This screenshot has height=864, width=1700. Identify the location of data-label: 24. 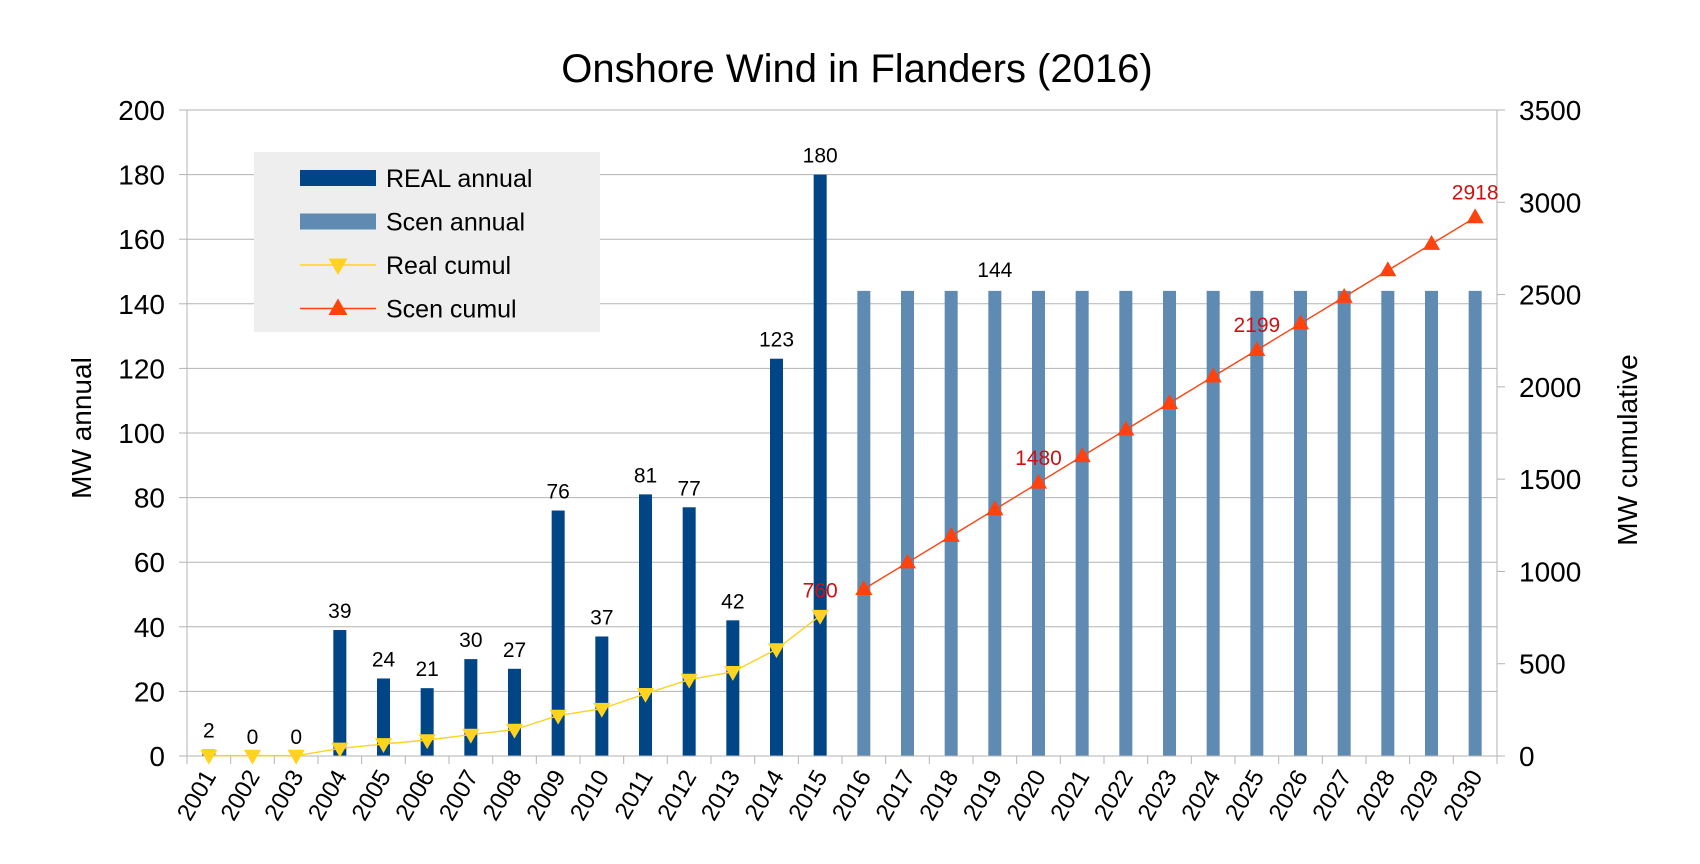
(384, 659).